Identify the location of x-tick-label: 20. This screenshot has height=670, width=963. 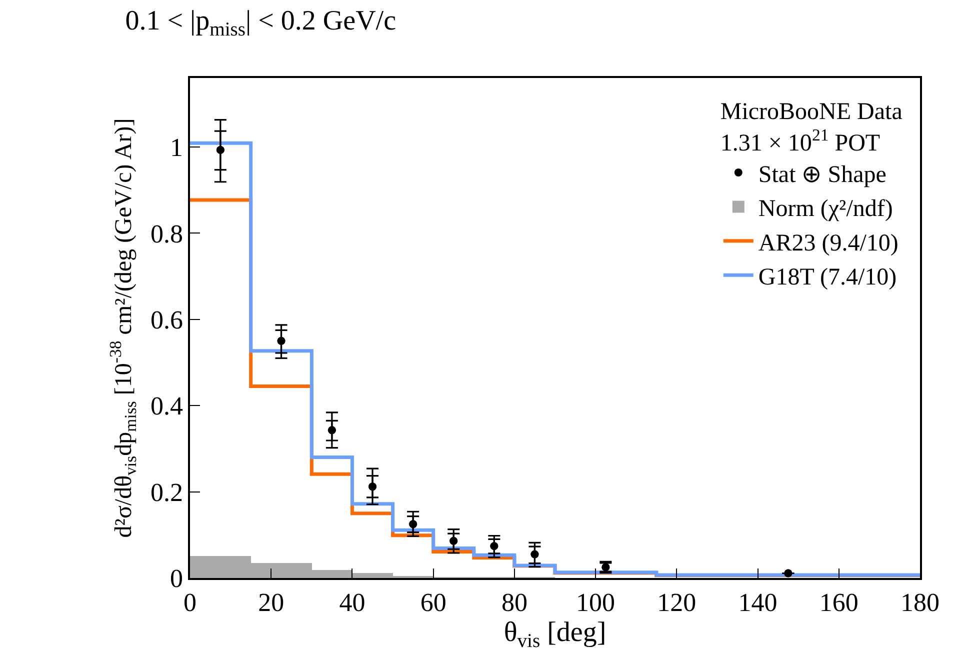
(271, 602).